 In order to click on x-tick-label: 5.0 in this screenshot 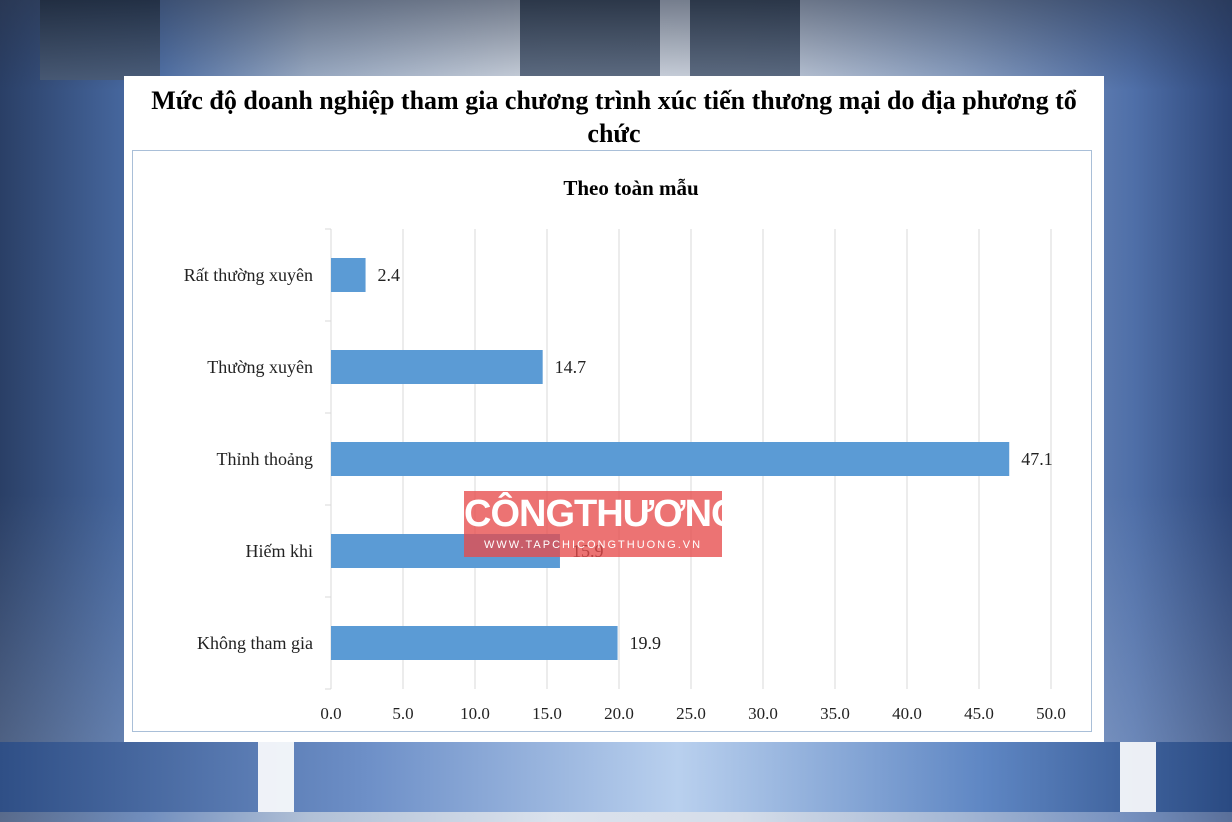, I will do `click(402, 713)`.